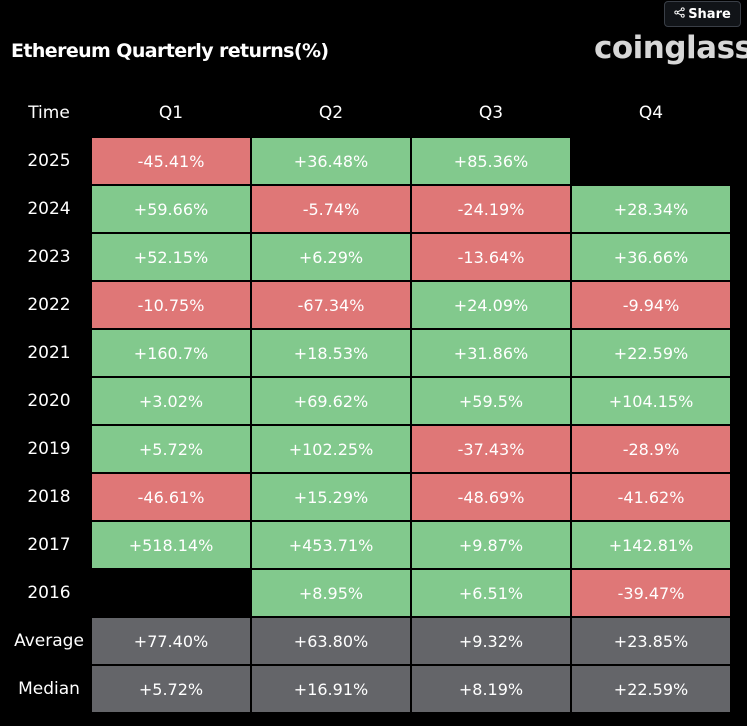  What do you see at coordinates (49, 449) in the screenshot?
I see `row-label-2019: 2019` at bounding box center [49, 449].